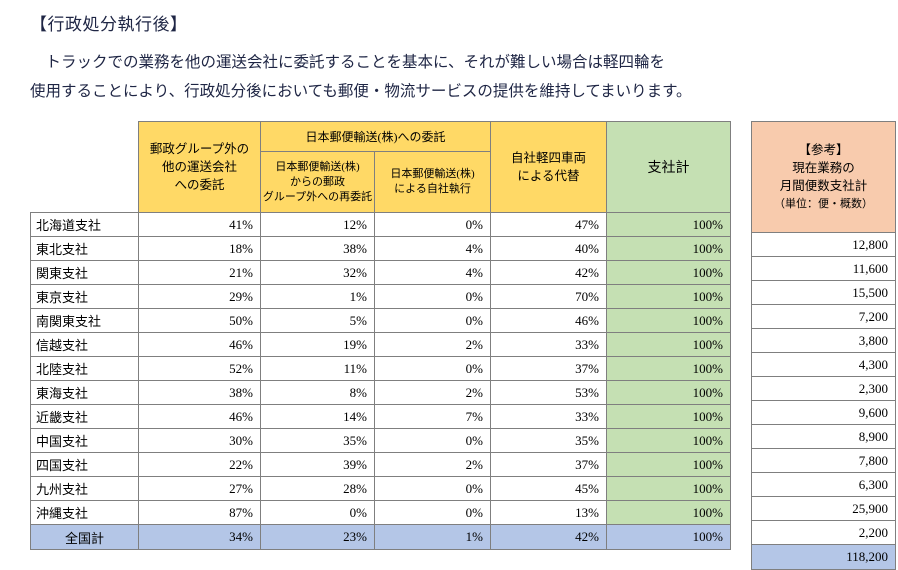 This screenshot has width=898, height=570. What do you see at coordinates (548, 224) in the screenshot?
I see `cell-light: 47%` at bounding box center [548, 224].